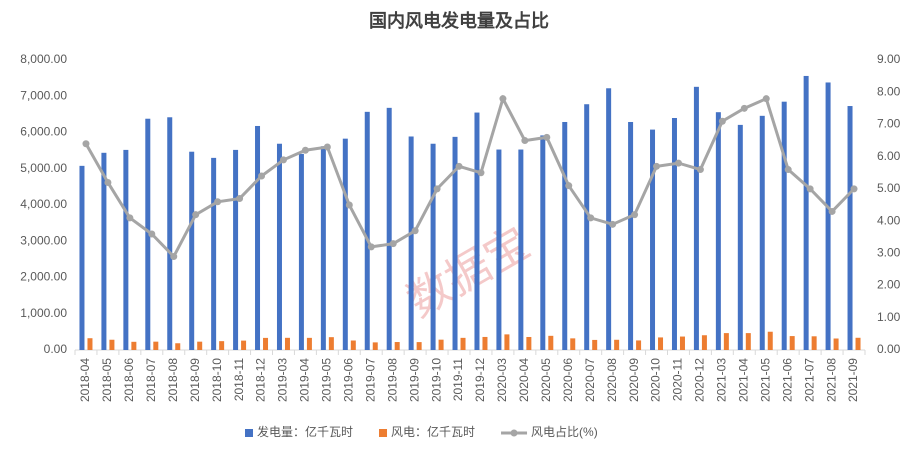 Image resolution: width=918 pixels, height=453 pixels. I want to click on x-tick-label: 2020-03, so click(502, 380).